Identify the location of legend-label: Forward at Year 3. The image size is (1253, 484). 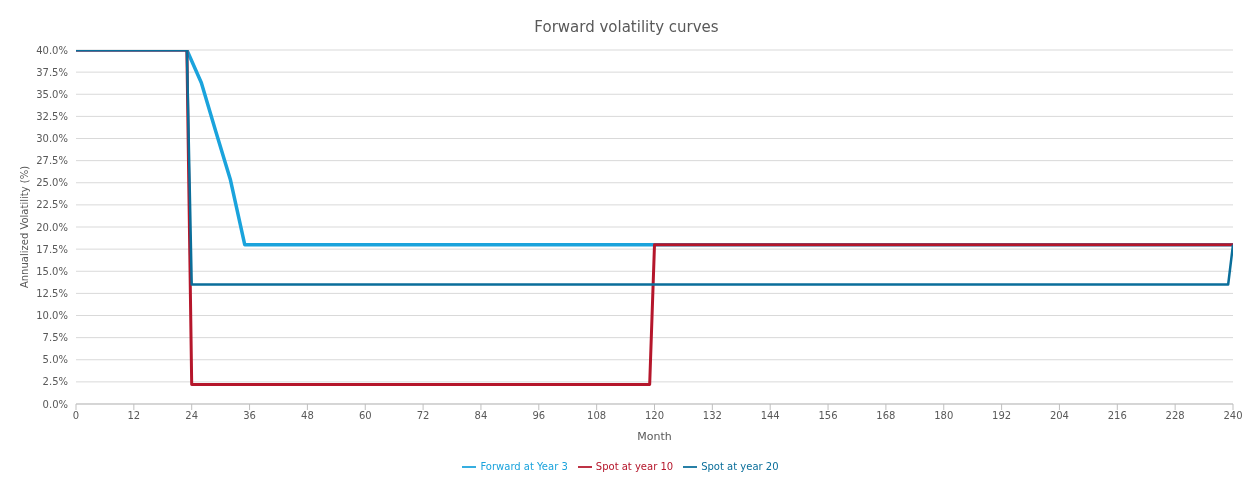
(524, 466).